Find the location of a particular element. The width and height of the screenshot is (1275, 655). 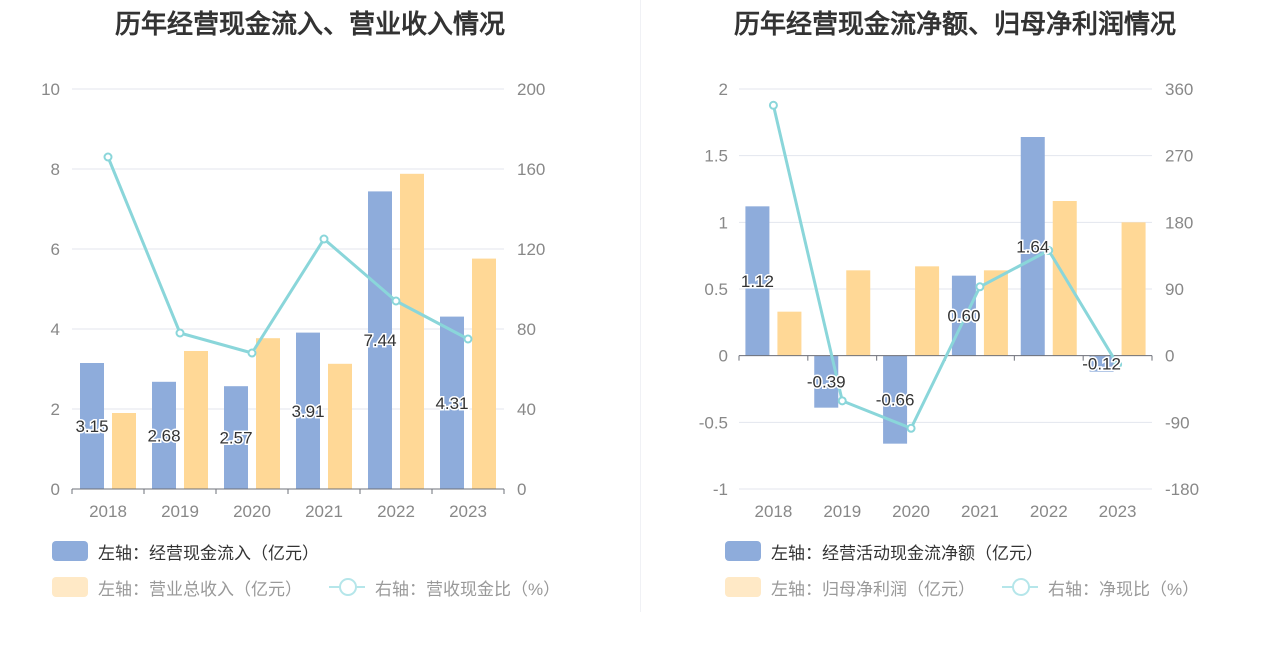

chart-title: 历年经营现金流净额、归母净利润情况 is located at coordinates (954, 24).